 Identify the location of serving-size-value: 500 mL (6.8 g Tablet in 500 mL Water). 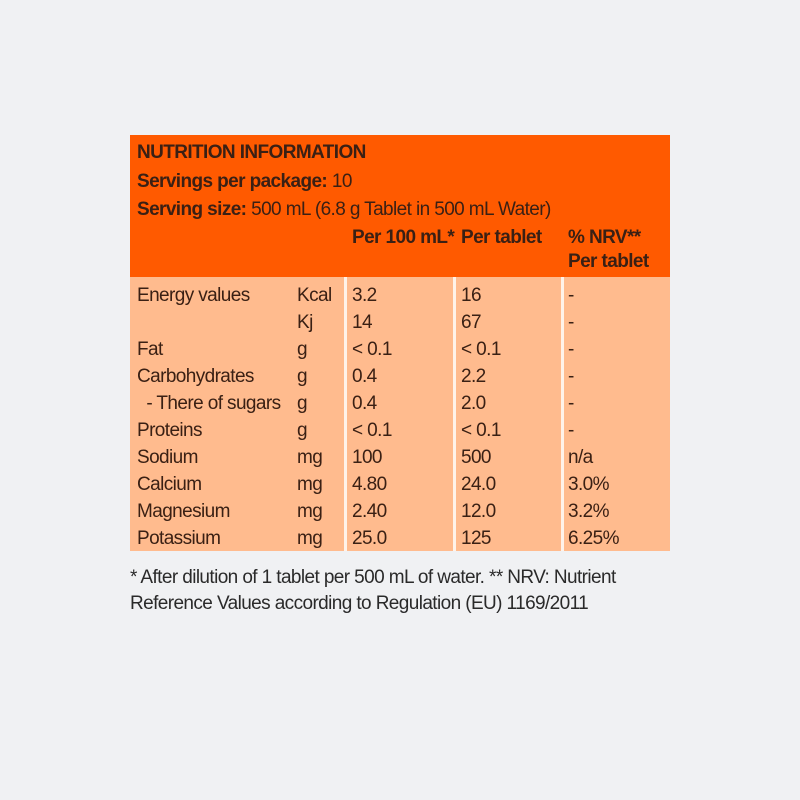
(401, 209).